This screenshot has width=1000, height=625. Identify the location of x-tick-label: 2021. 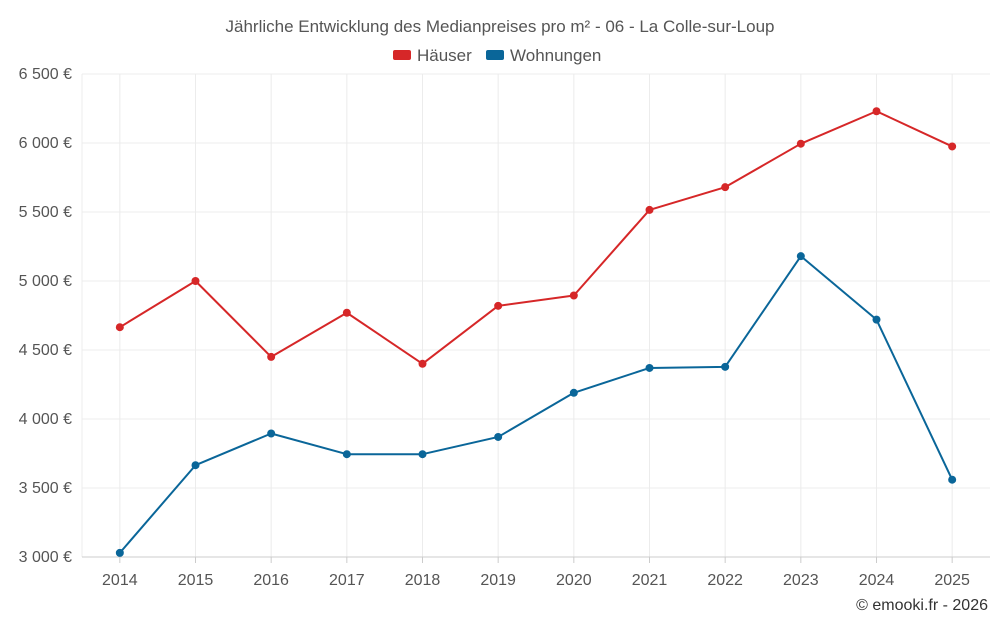
(650, 580).